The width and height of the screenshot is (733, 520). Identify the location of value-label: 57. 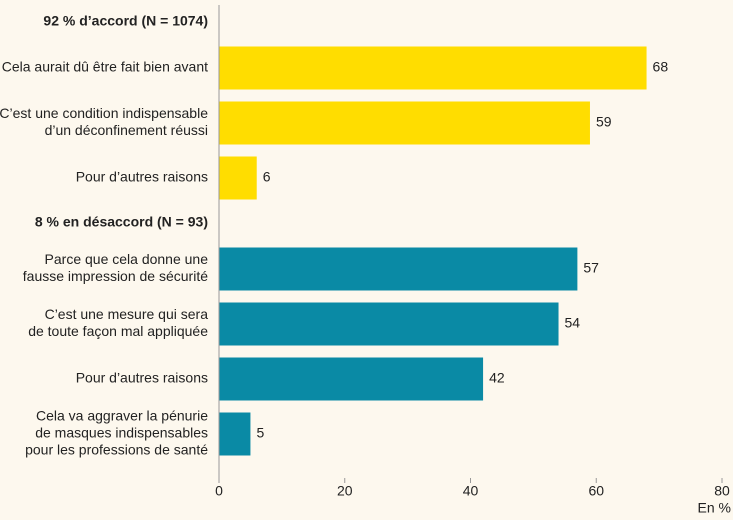
(591, 268).